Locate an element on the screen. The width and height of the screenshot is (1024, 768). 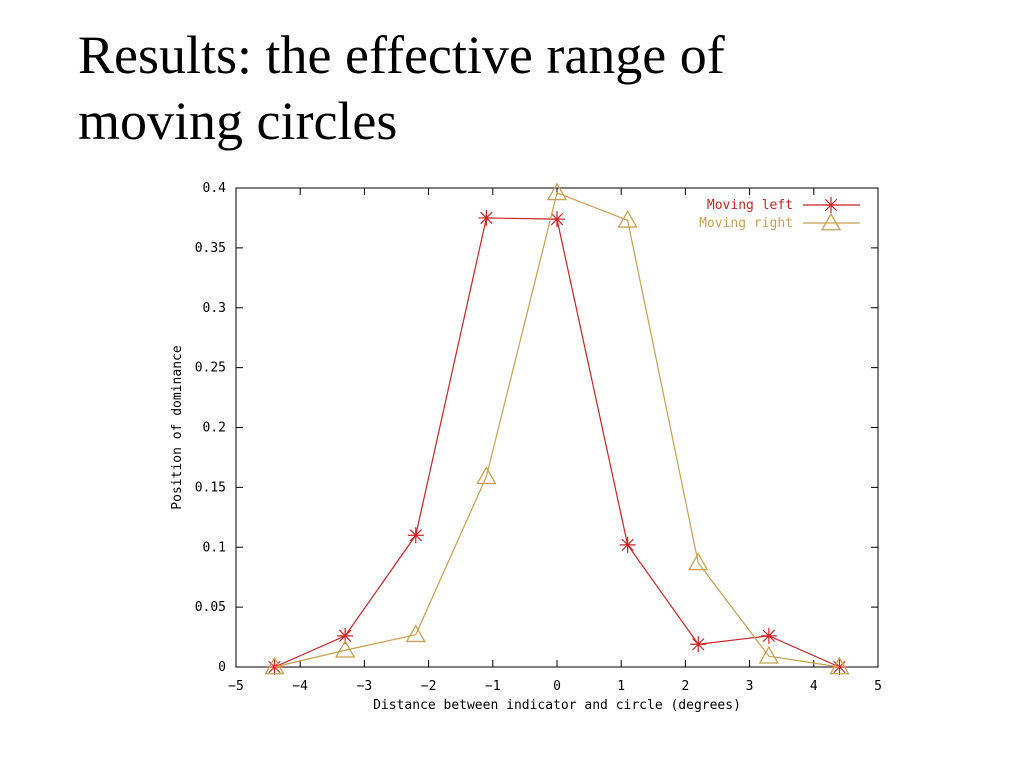
y-tick-label: 0 is located at coordinates (222, 667).